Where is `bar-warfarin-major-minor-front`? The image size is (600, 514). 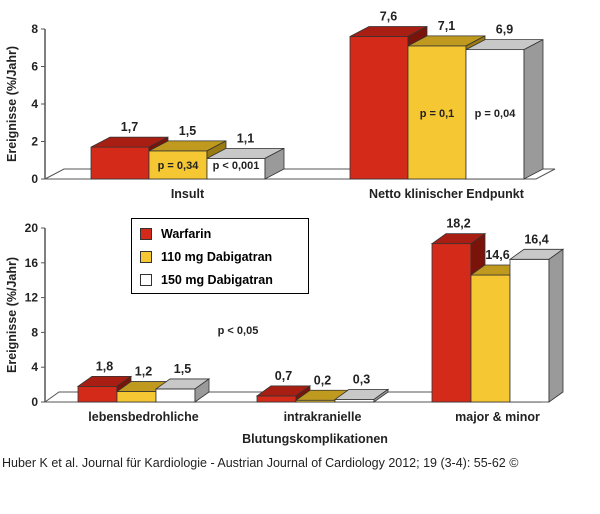 bar-warfarin-major-minor-front is located at coordinates (451, 323).